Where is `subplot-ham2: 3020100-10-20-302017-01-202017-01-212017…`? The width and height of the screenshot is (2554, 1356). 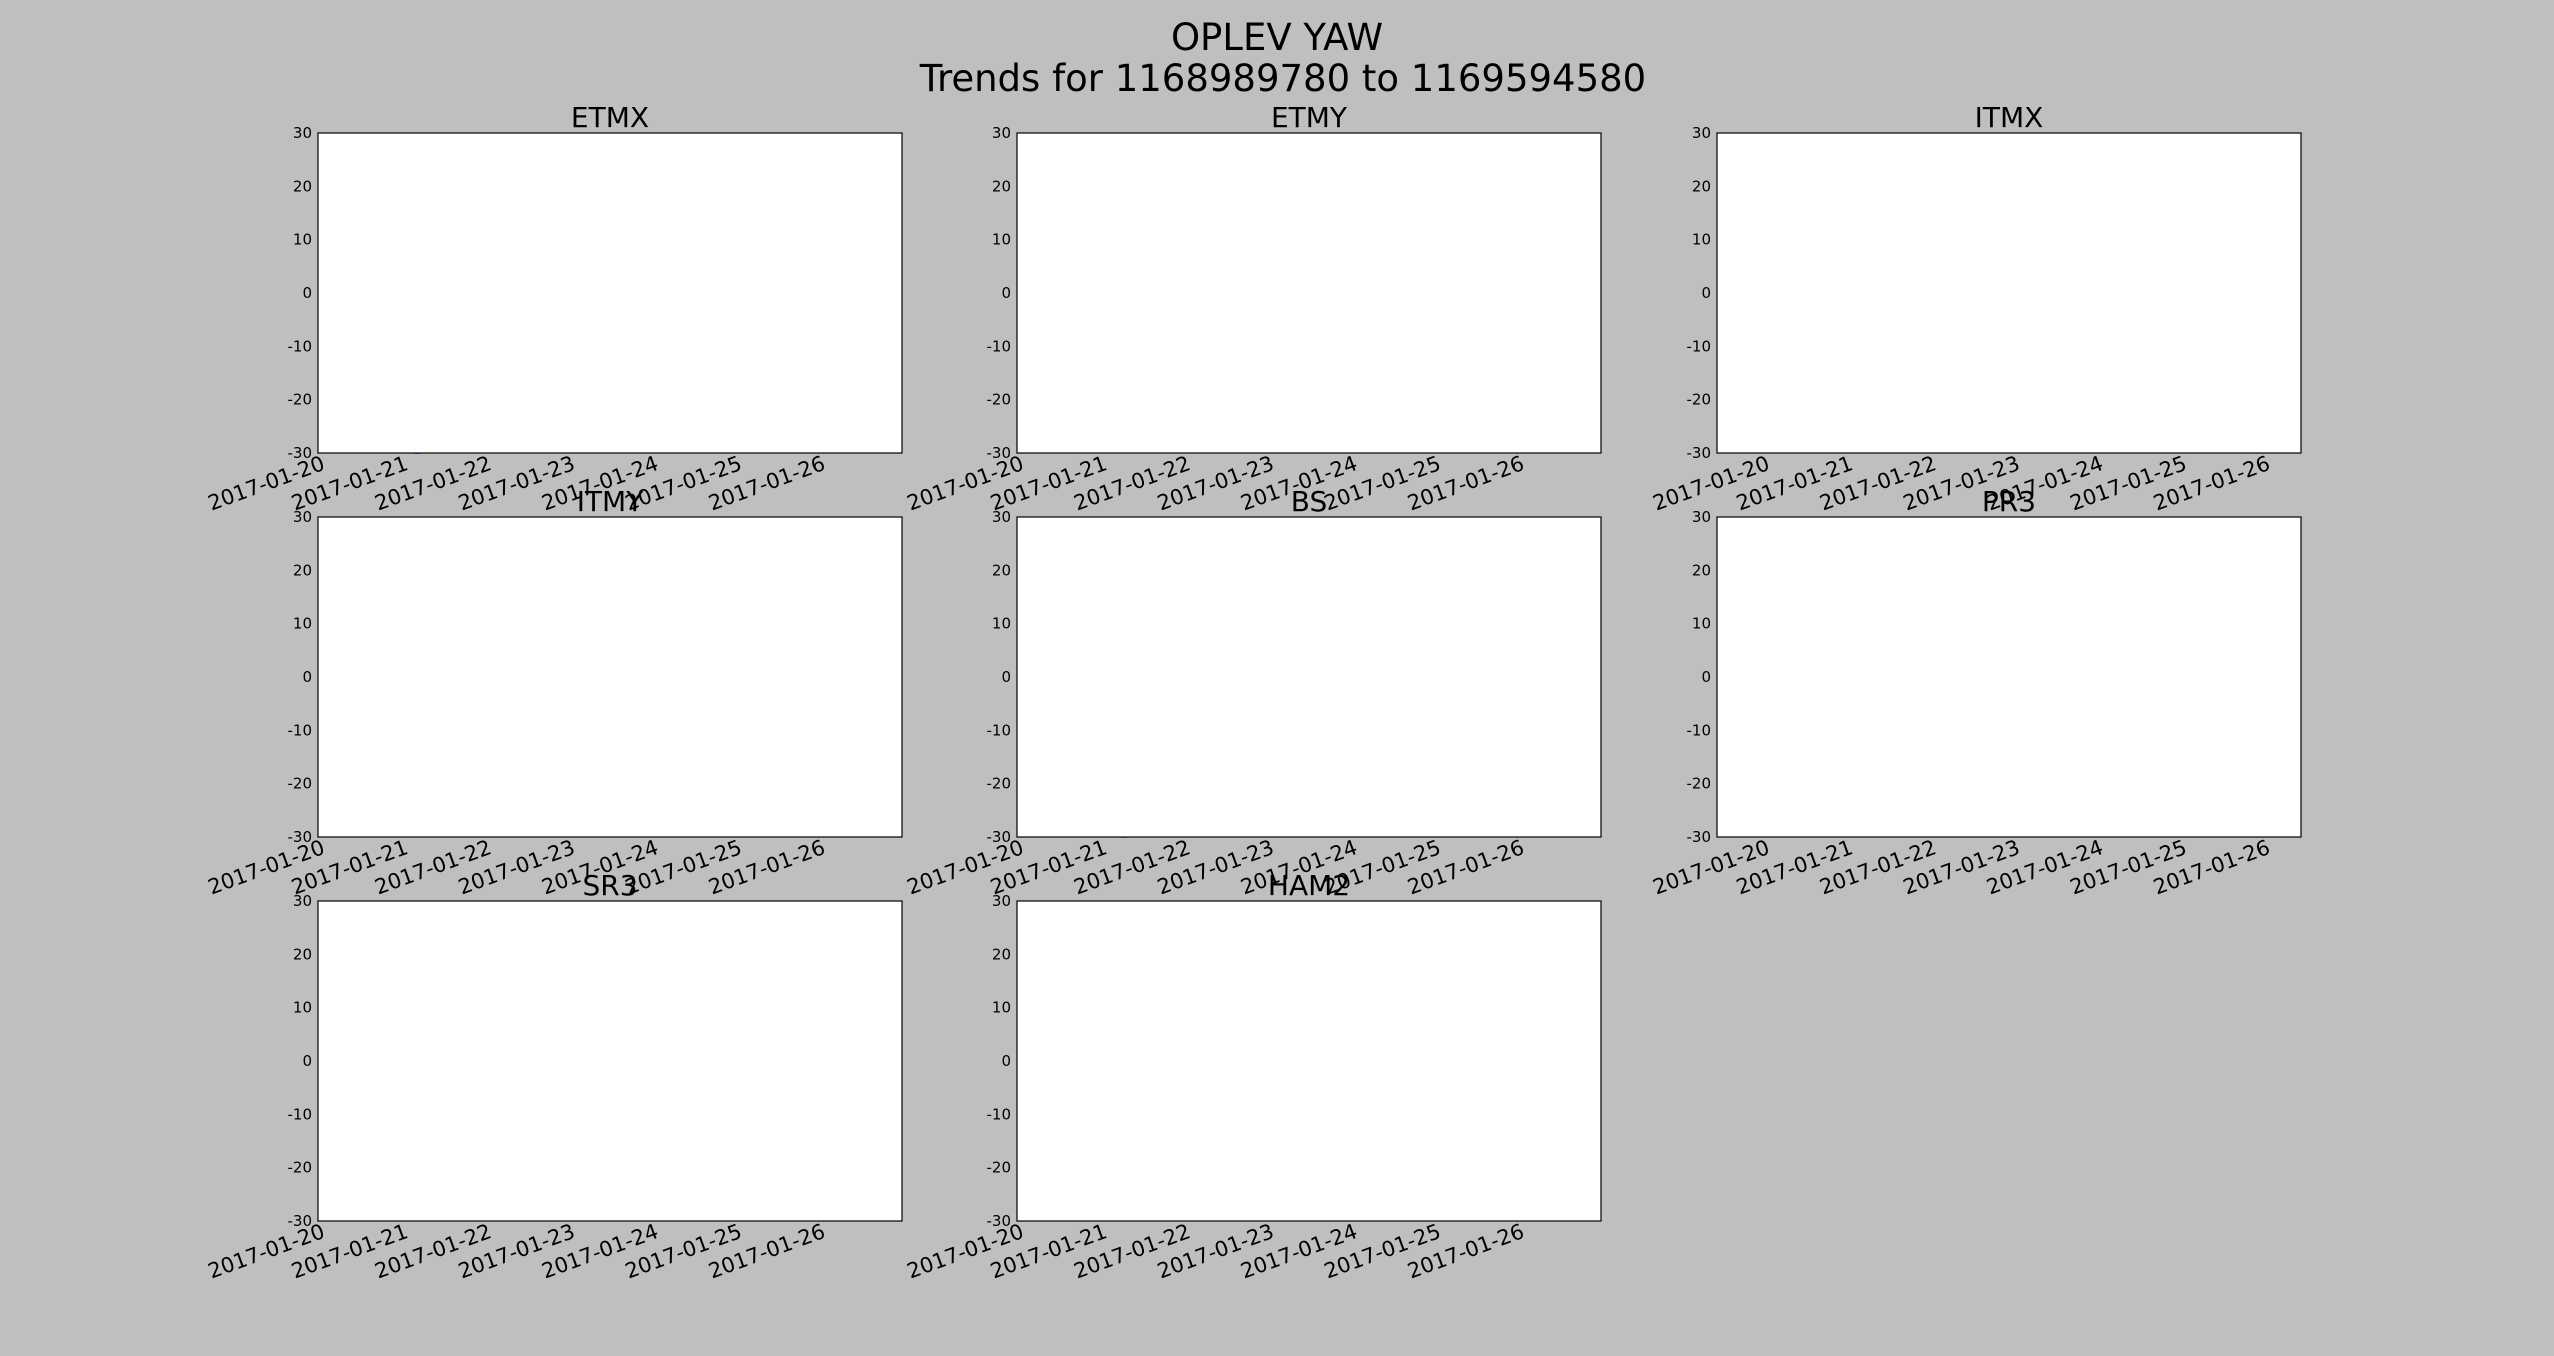
subplot-ham2: 3020100-10-20-302017-01-202017-01-212017… is located at coordinates (1253, 1076).